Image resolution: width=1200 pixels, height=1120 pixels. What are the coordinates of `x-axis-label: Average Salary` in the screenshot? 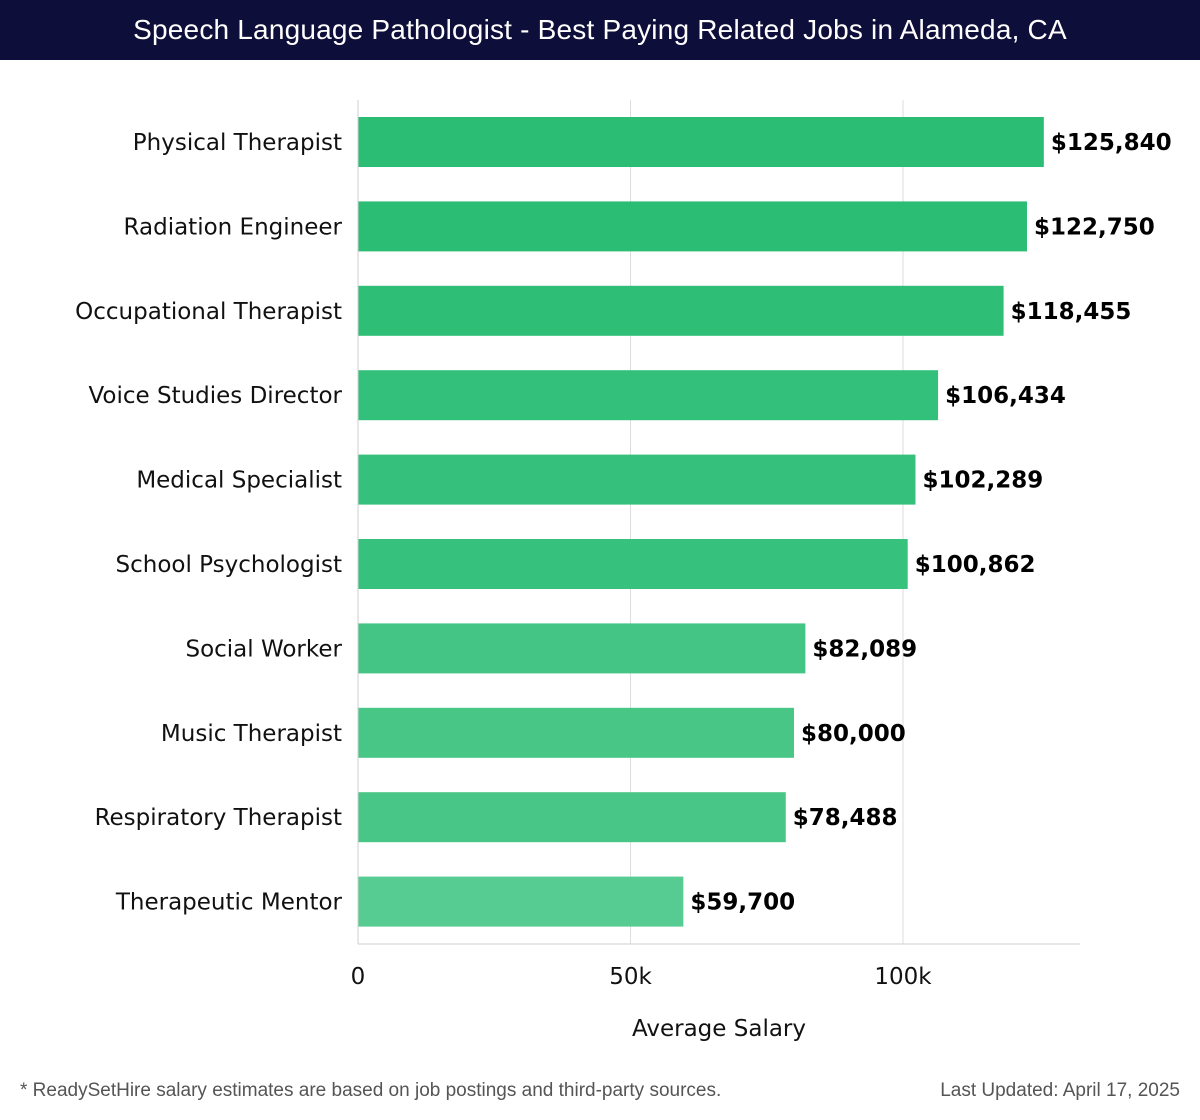 It's located at (719, 1029).